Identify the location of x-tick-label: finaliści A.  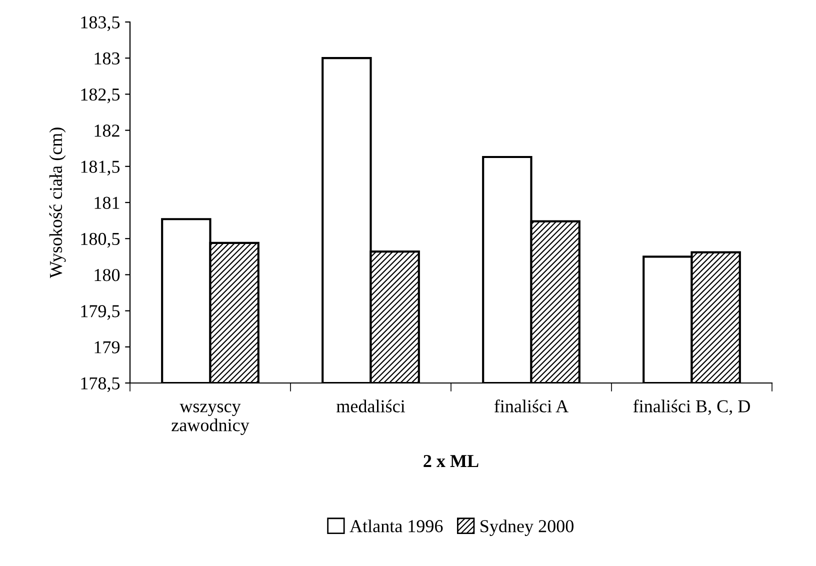
(531, 405).